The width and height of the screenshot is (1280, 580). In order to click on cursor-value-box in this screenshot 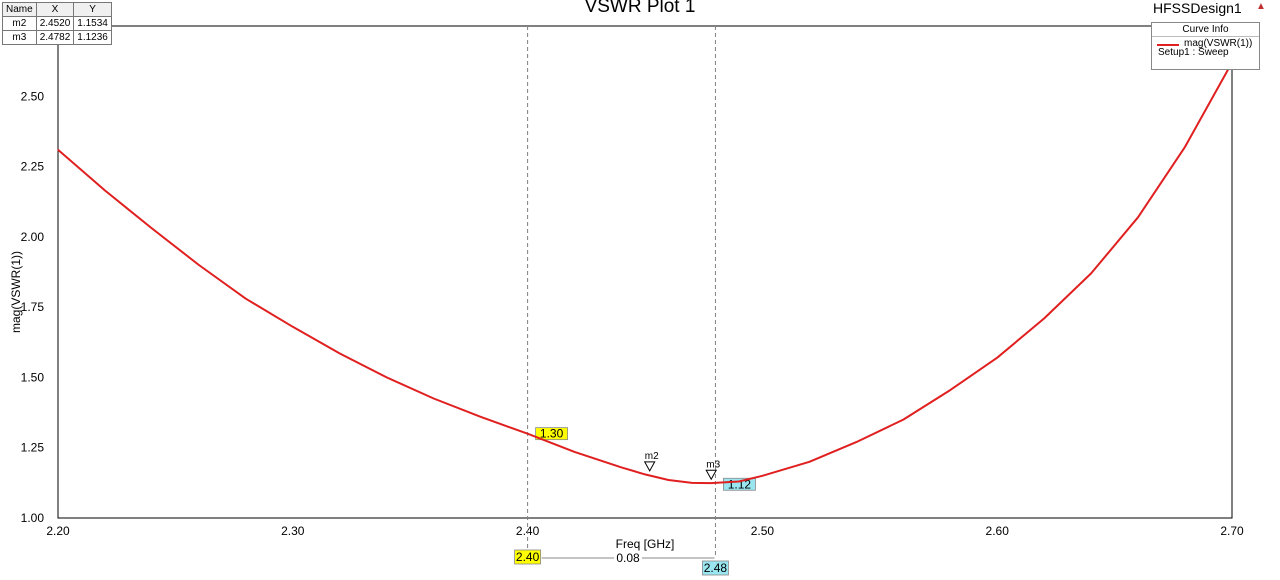, I will do `click(551, 434)`.